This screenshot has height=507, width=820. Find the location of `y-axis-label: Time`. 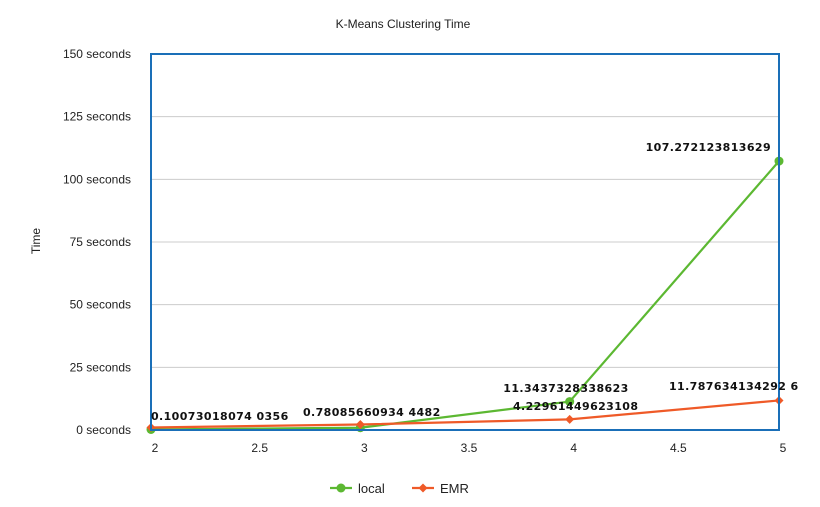

y-axis-label: Time is located at coordinates (36, 241).